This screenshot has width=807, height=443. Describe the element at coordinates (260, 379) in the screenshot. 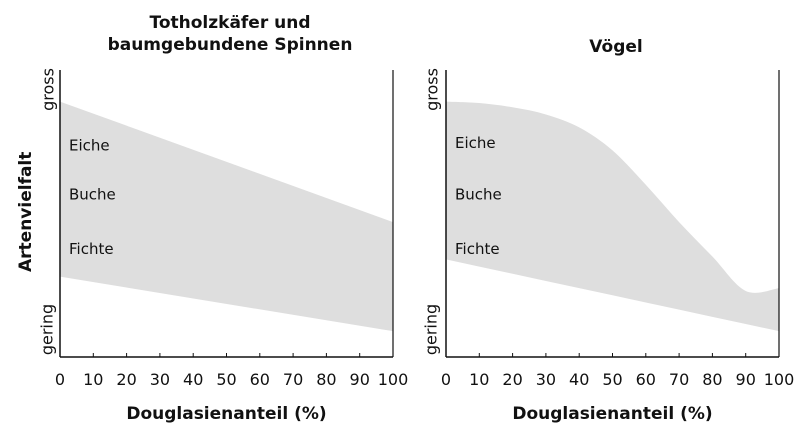

I see `chart-1-x-tick-label-60: 60` at that location.